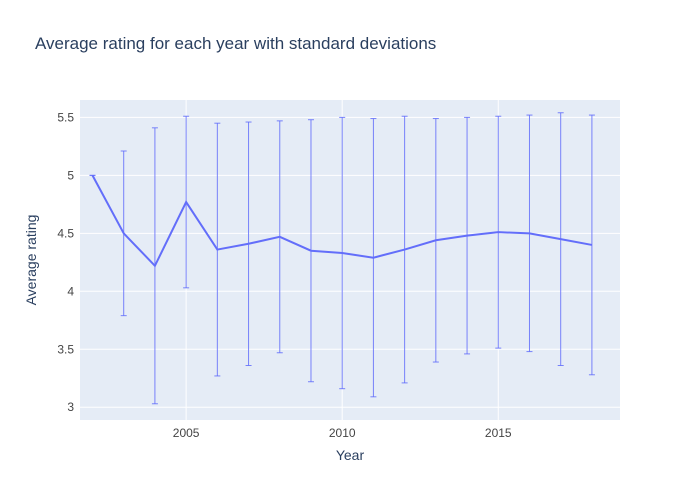 This screenshot has height=500, width=700. I want to click on x-axis-label: Year, so click(350, 455).